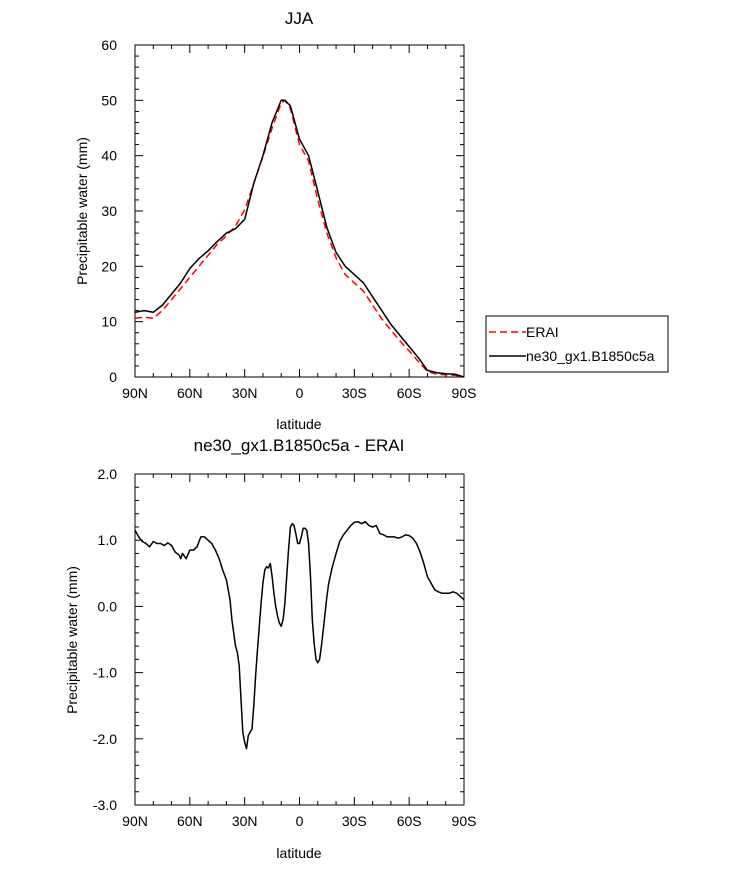 The width and height of the screenshot is (733, 869). I want to click on y-tick-label: 1.0, so click(108, 540).